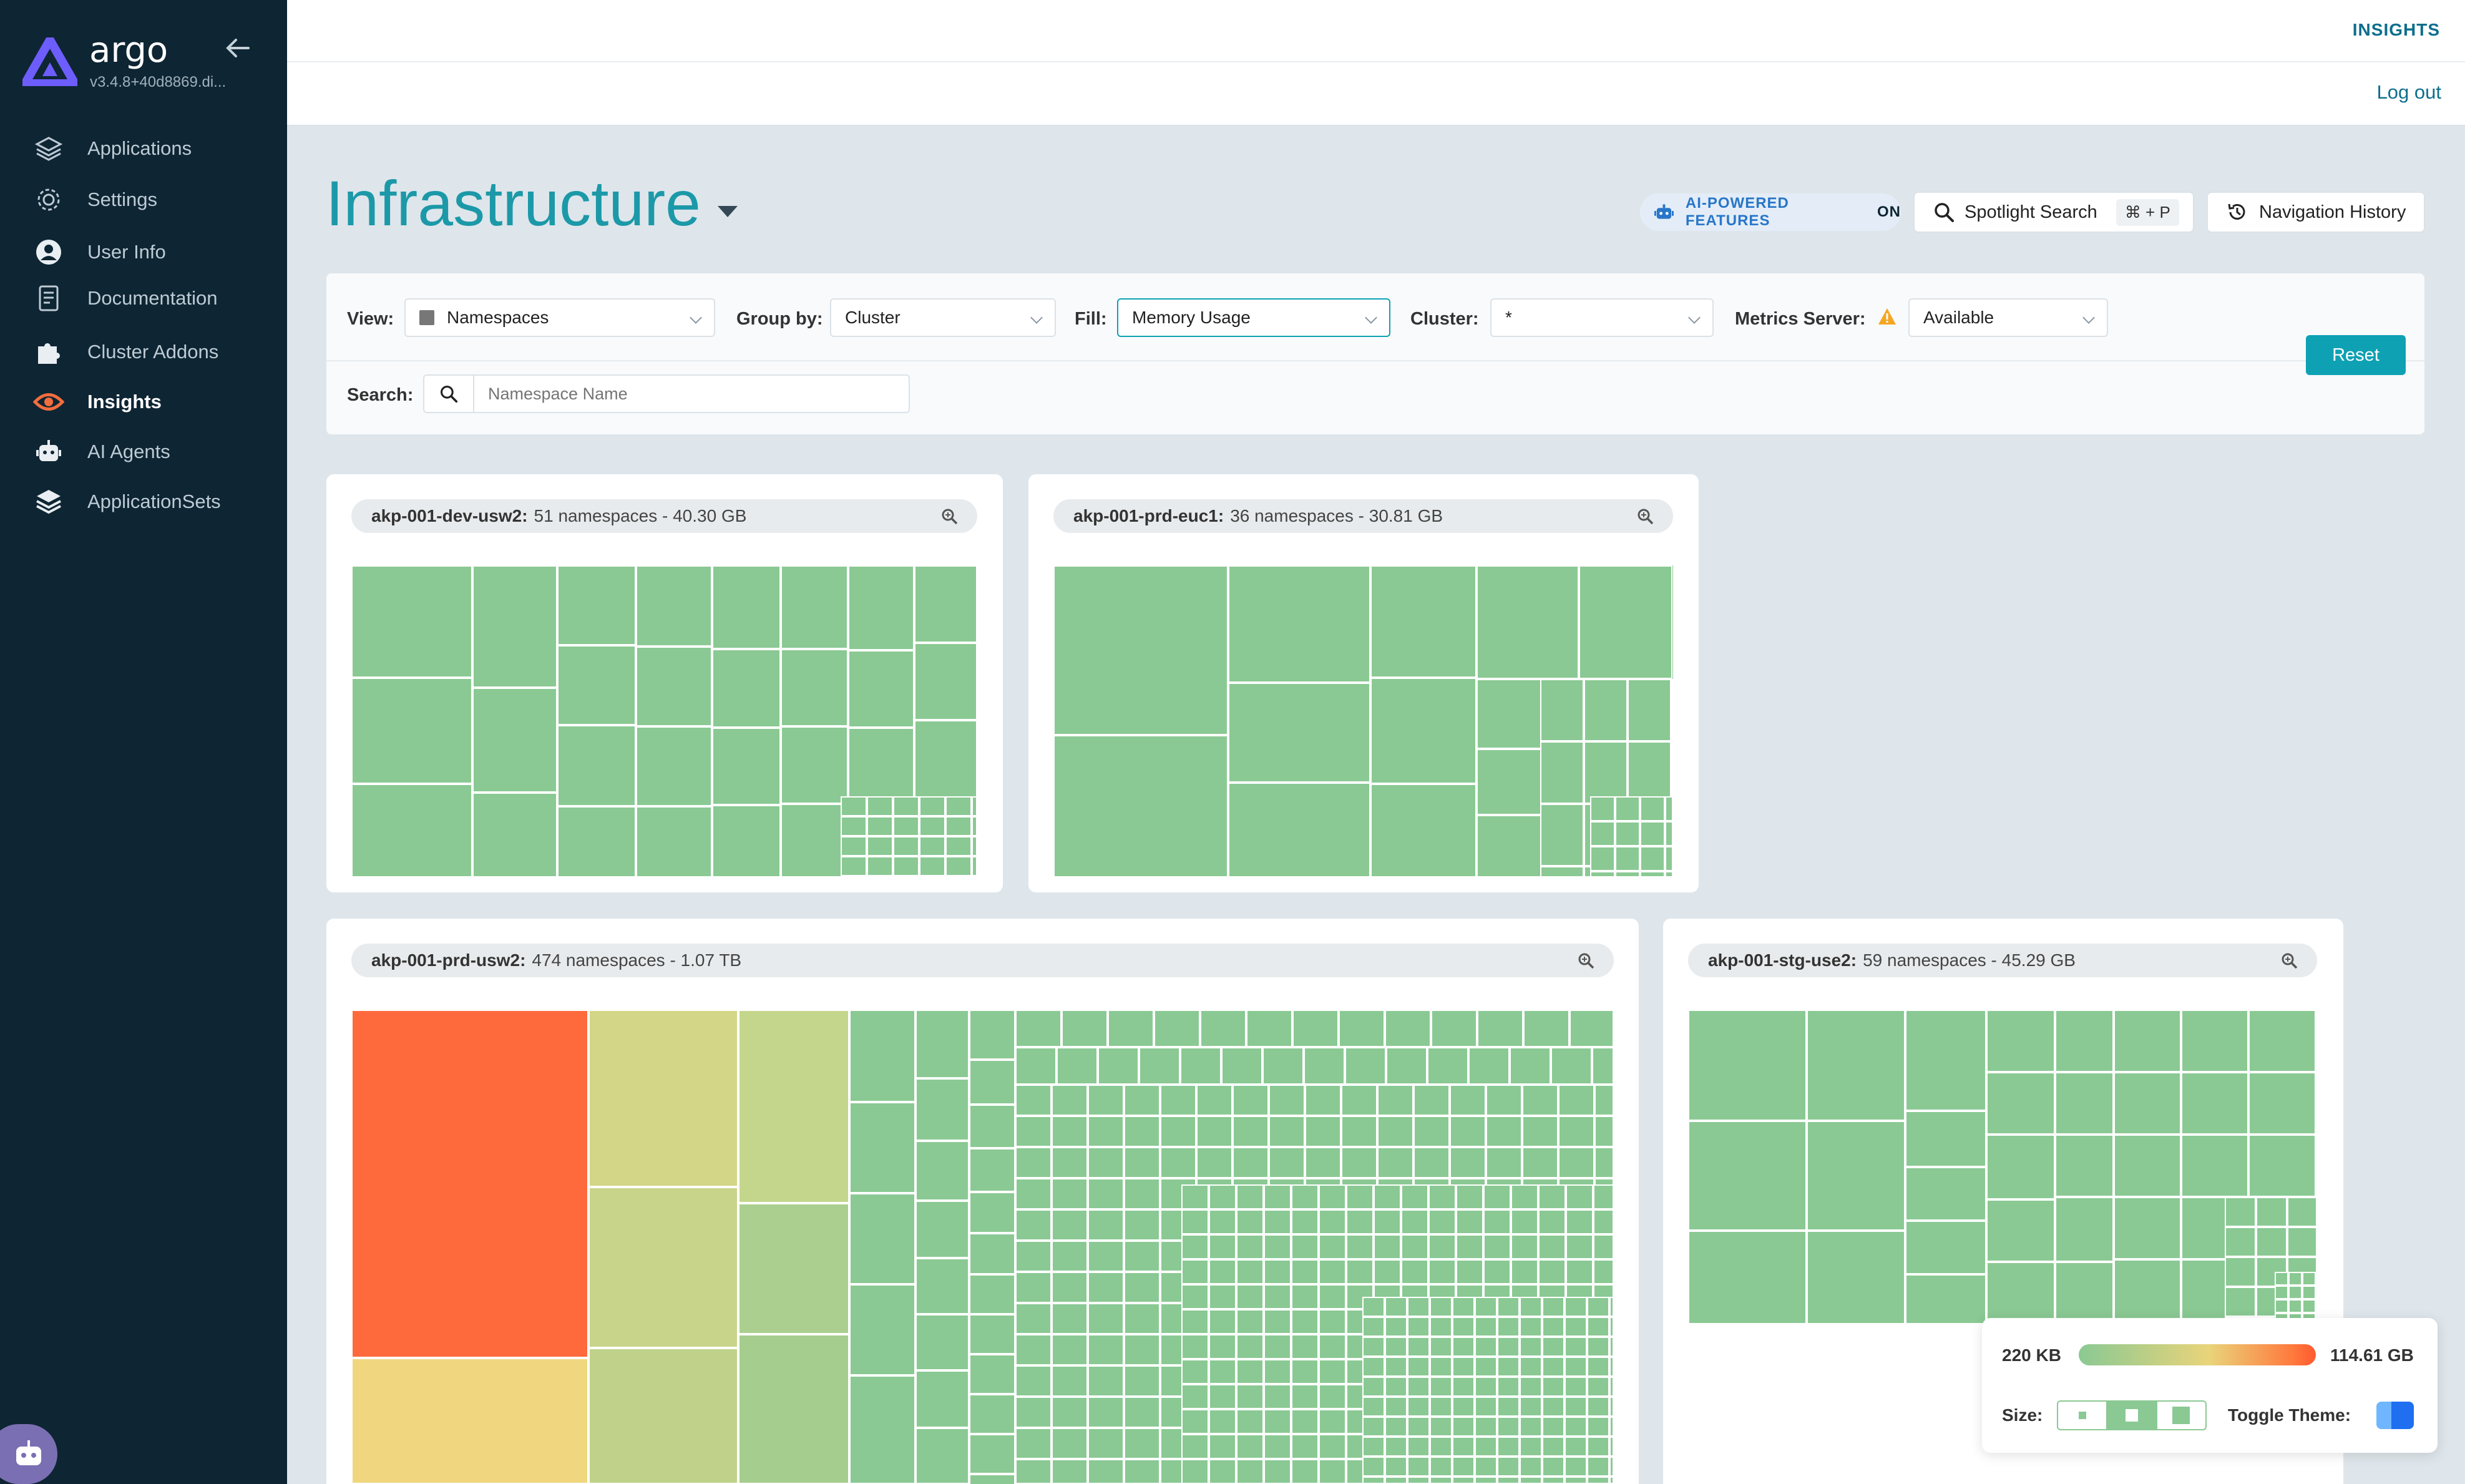 Image resolution: width=2465 pixels, height=1484 pixels. What do you see at coordinates (126, 501) in the screenshot?
I see `sidebar-item-applicationsets: ApplicationSets` at bounding box center [126, 501].